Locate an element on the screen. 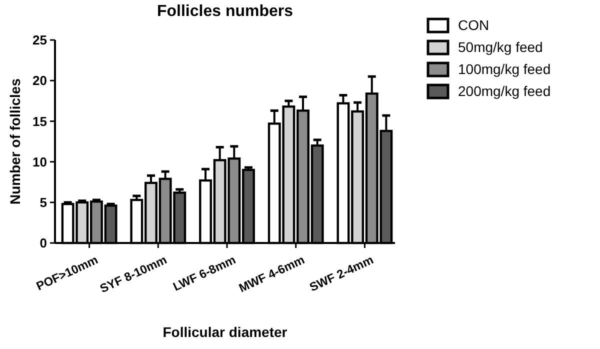 This screenshot has width=600, height=349. x-tick-label: MWF 4-6mm is located at coordinates (271, 274).